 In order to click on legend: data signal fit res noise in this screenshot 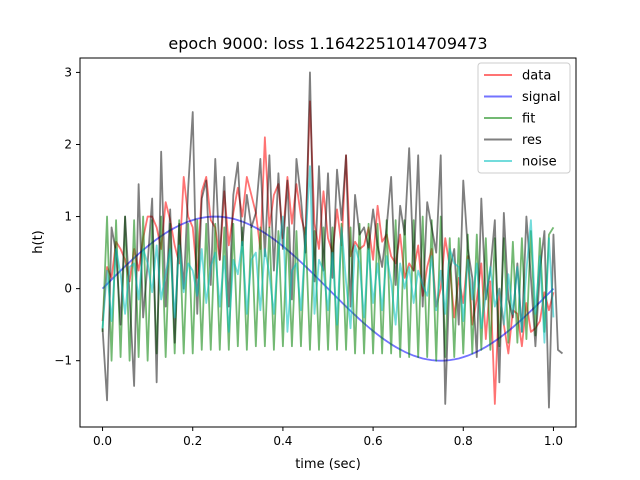, I will do `click(524, 118)`.